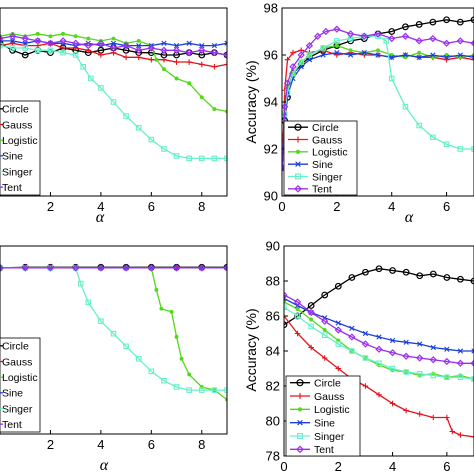 The image size is (474, 474). What do you see at coordinates (271, 55) in the screenshot?
I see `y-tick-label: 96` at bounding box center [271, 55].